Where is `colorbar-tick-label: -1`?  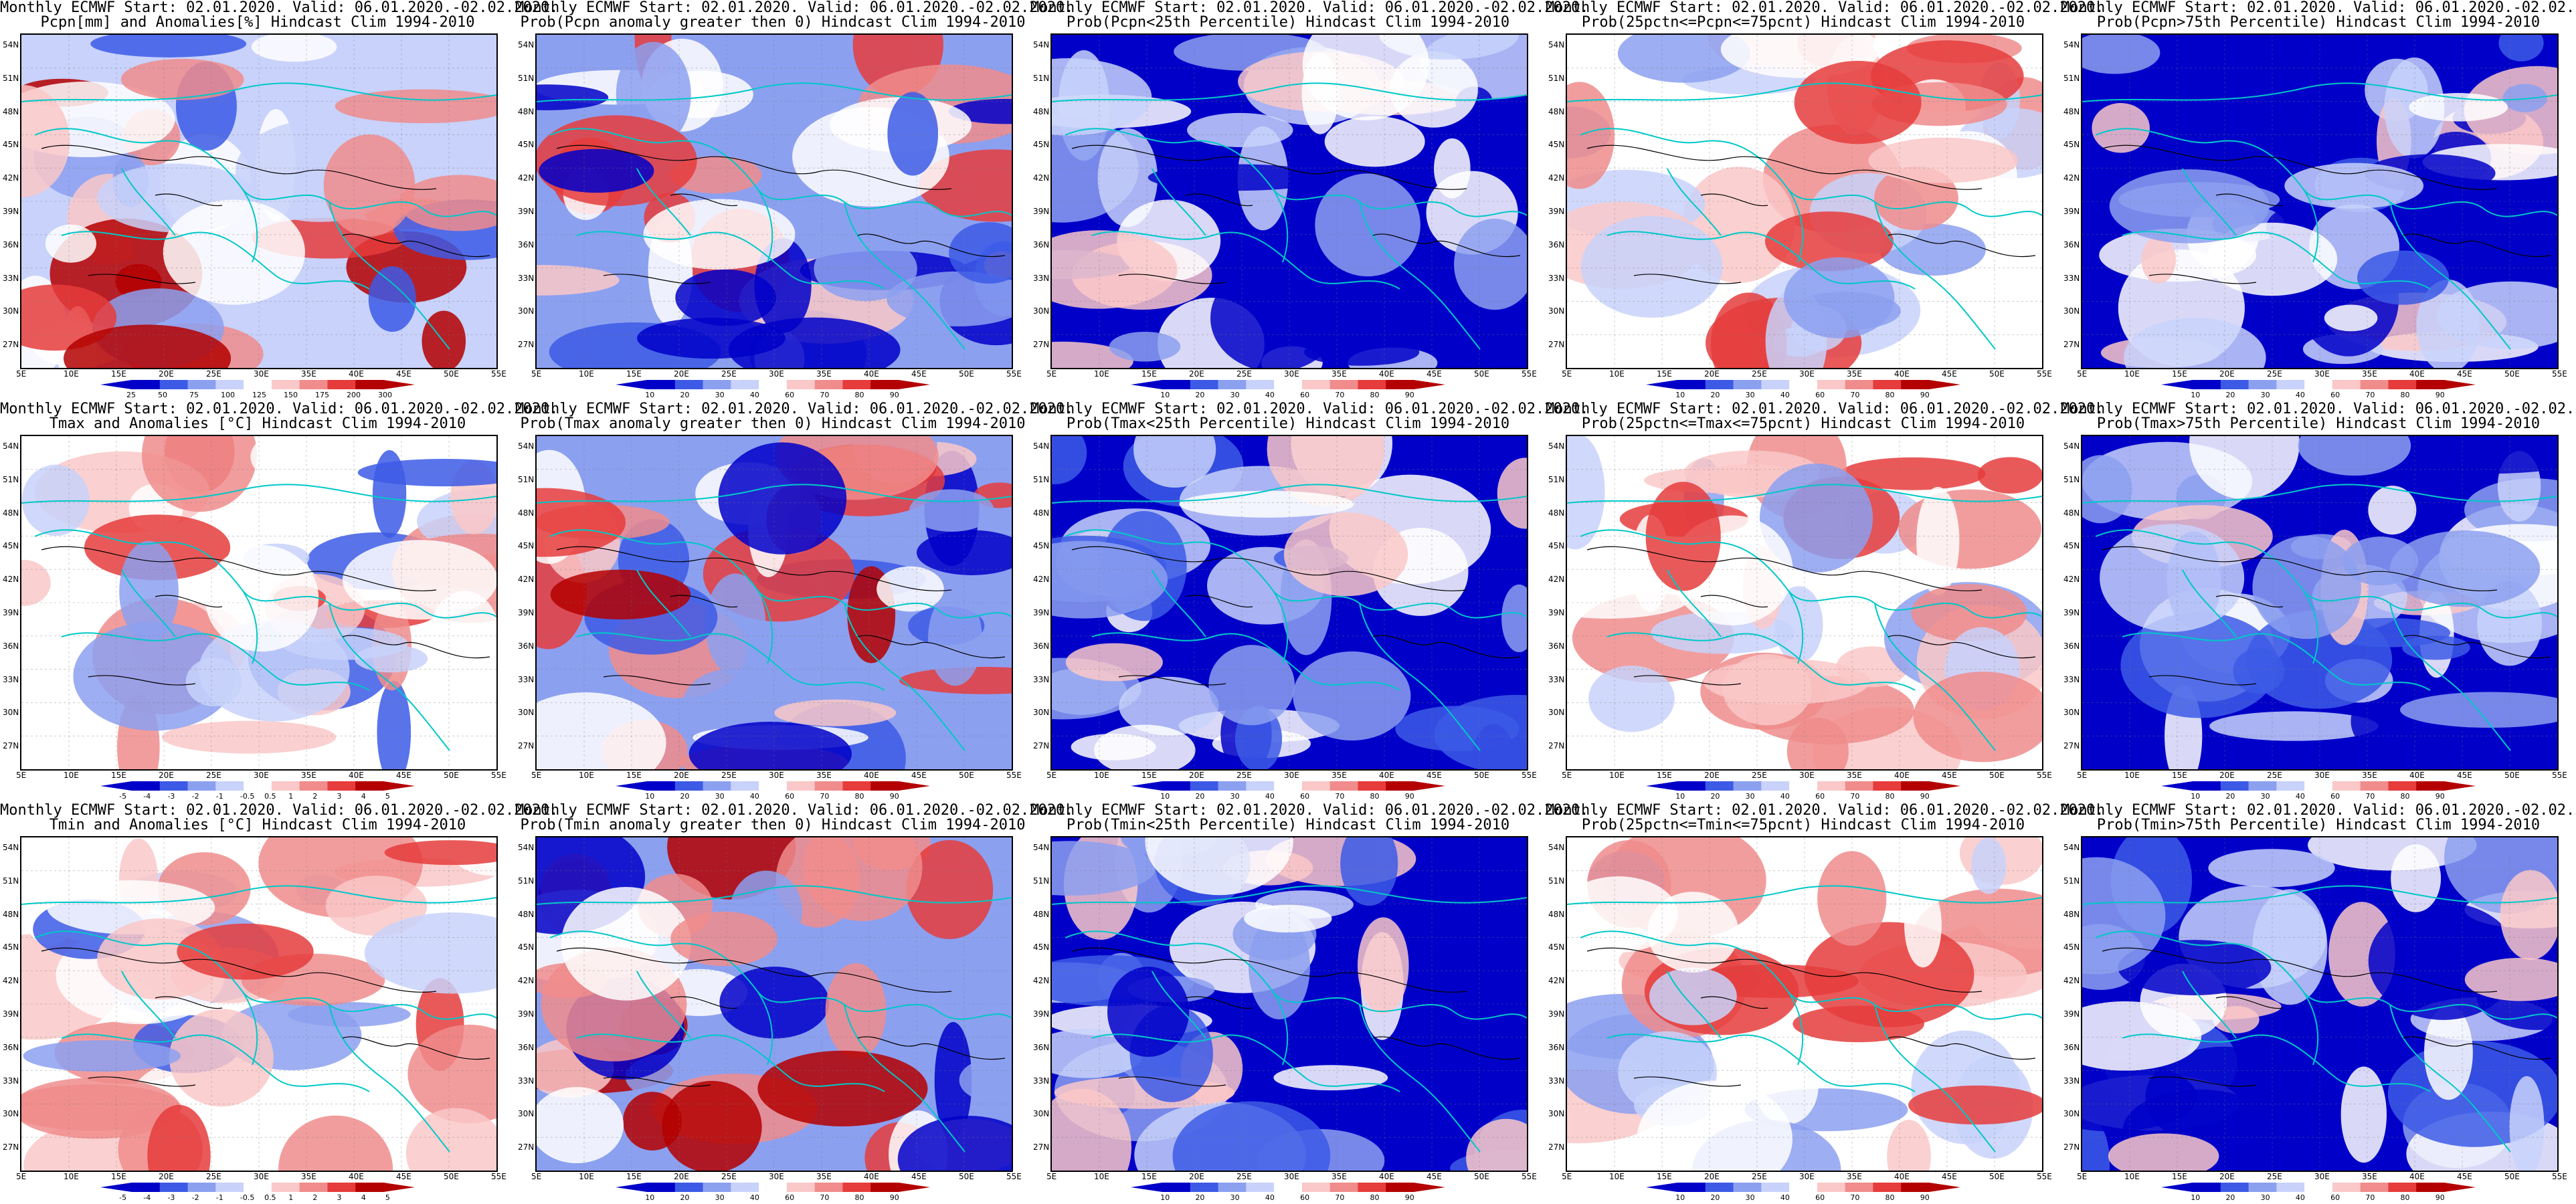 colorbar-tick-label: -1 is located at coordinates (219, 1197).